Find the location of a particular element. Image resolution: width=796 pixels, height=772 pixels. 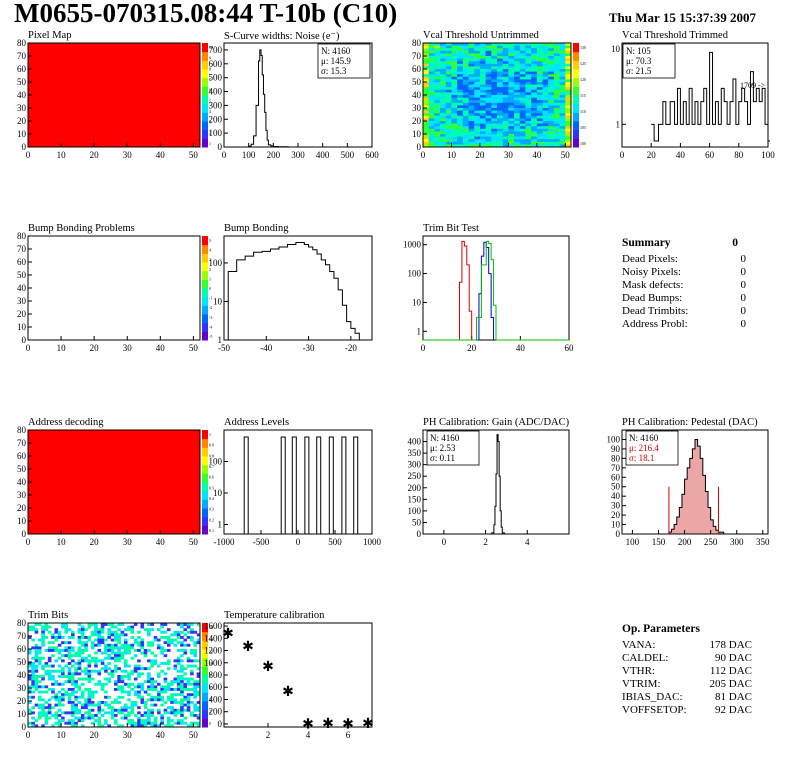

info-row: Dead Bumps: 0 is located at coordinates (684, 298).